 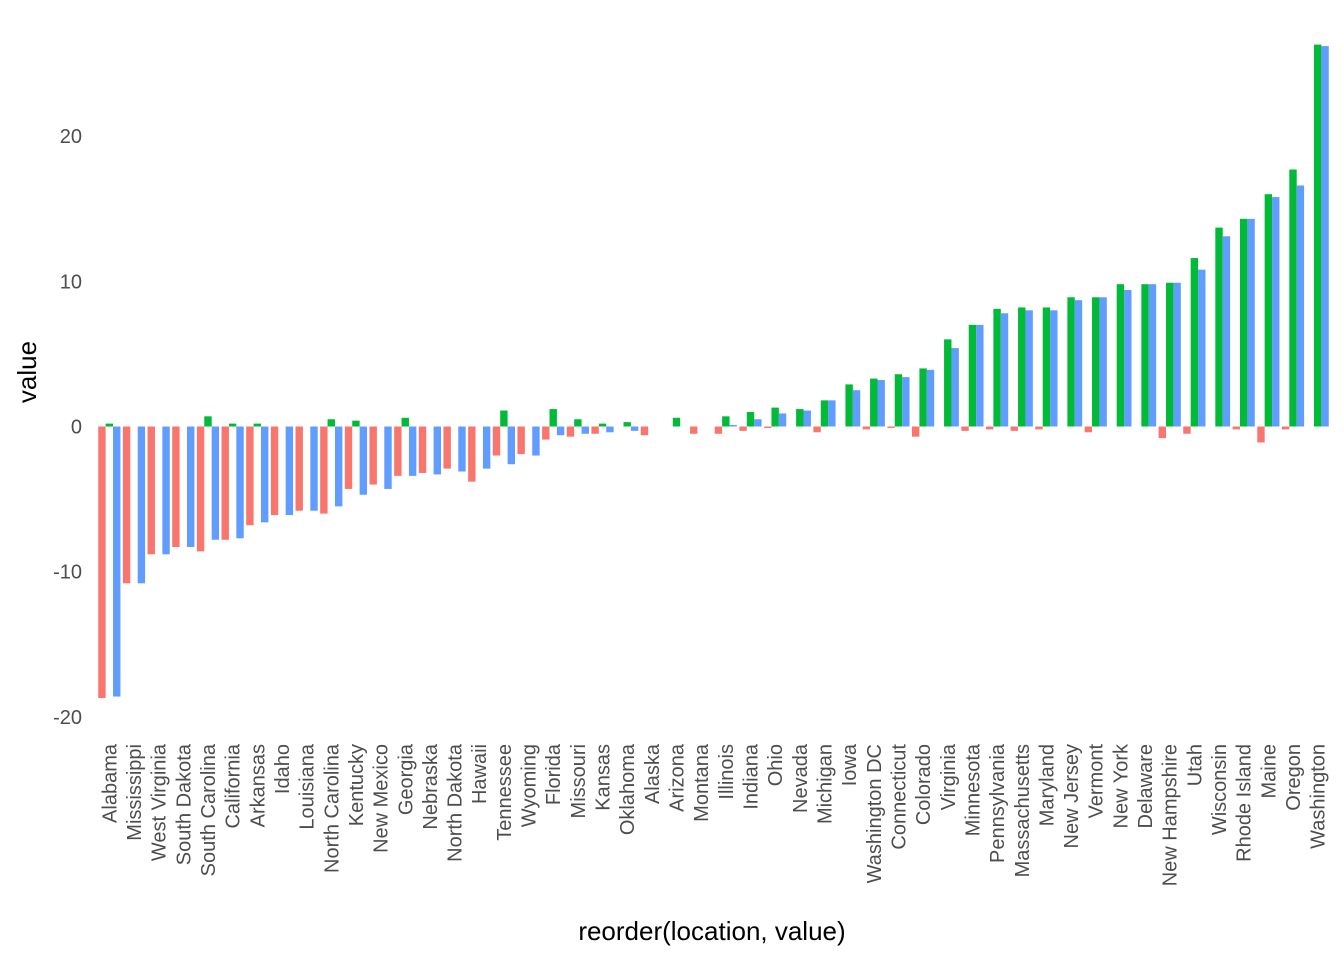 I want to click on y-tick-label: 0, so click(x=76, y=428).